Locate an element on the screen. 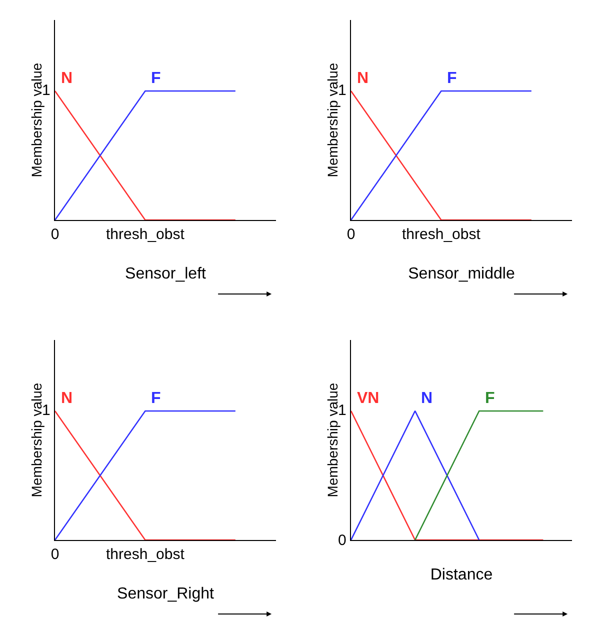  x-axis-title: Distance is located at coordinates (461, 575).